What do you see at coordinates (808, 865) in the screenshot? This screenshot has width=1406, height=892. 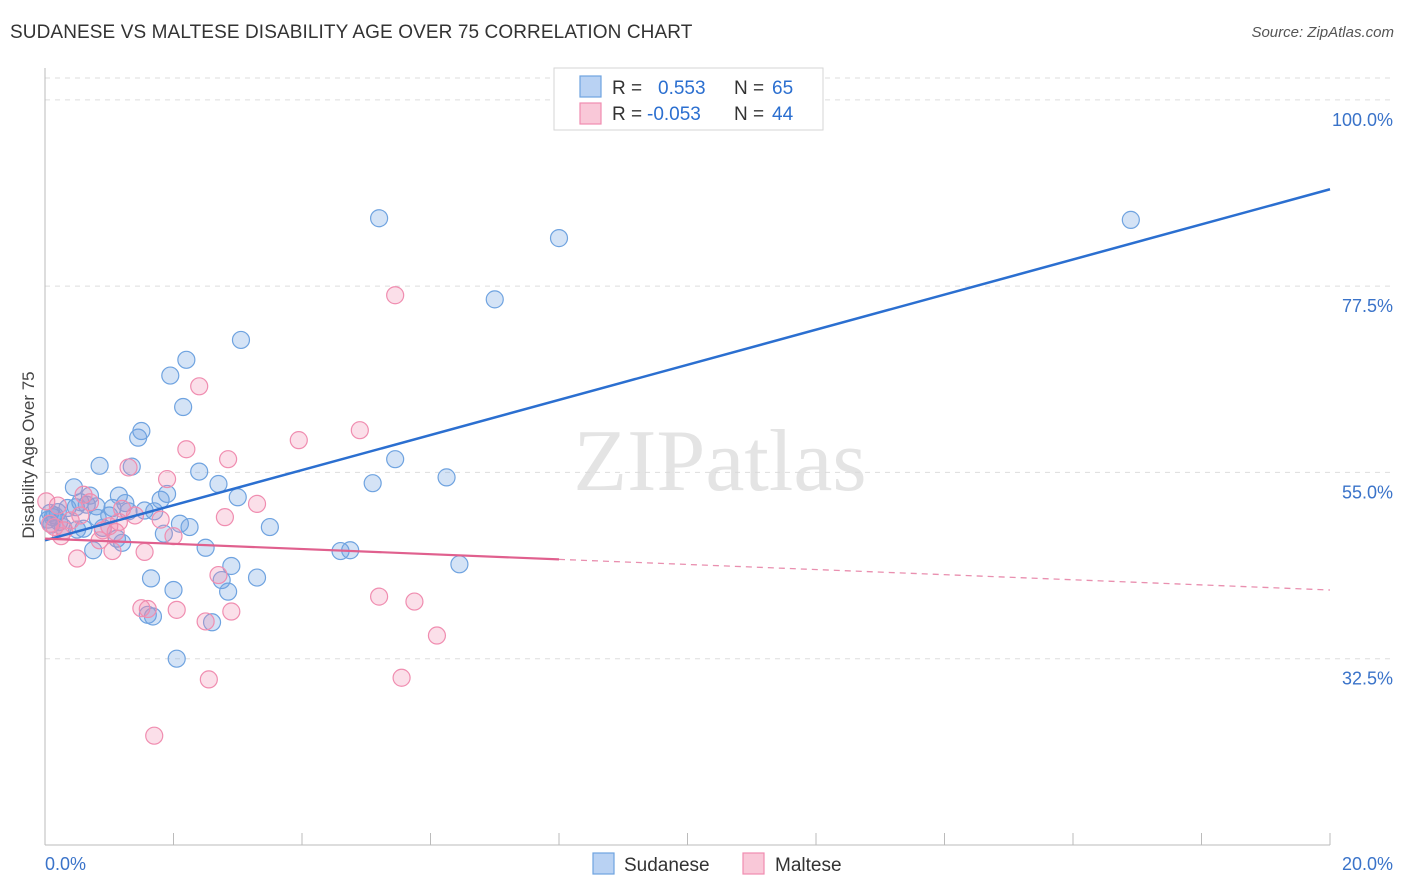 I see `legend-bottom-label-maltese: Maltese` at bounding box center [808, 865].